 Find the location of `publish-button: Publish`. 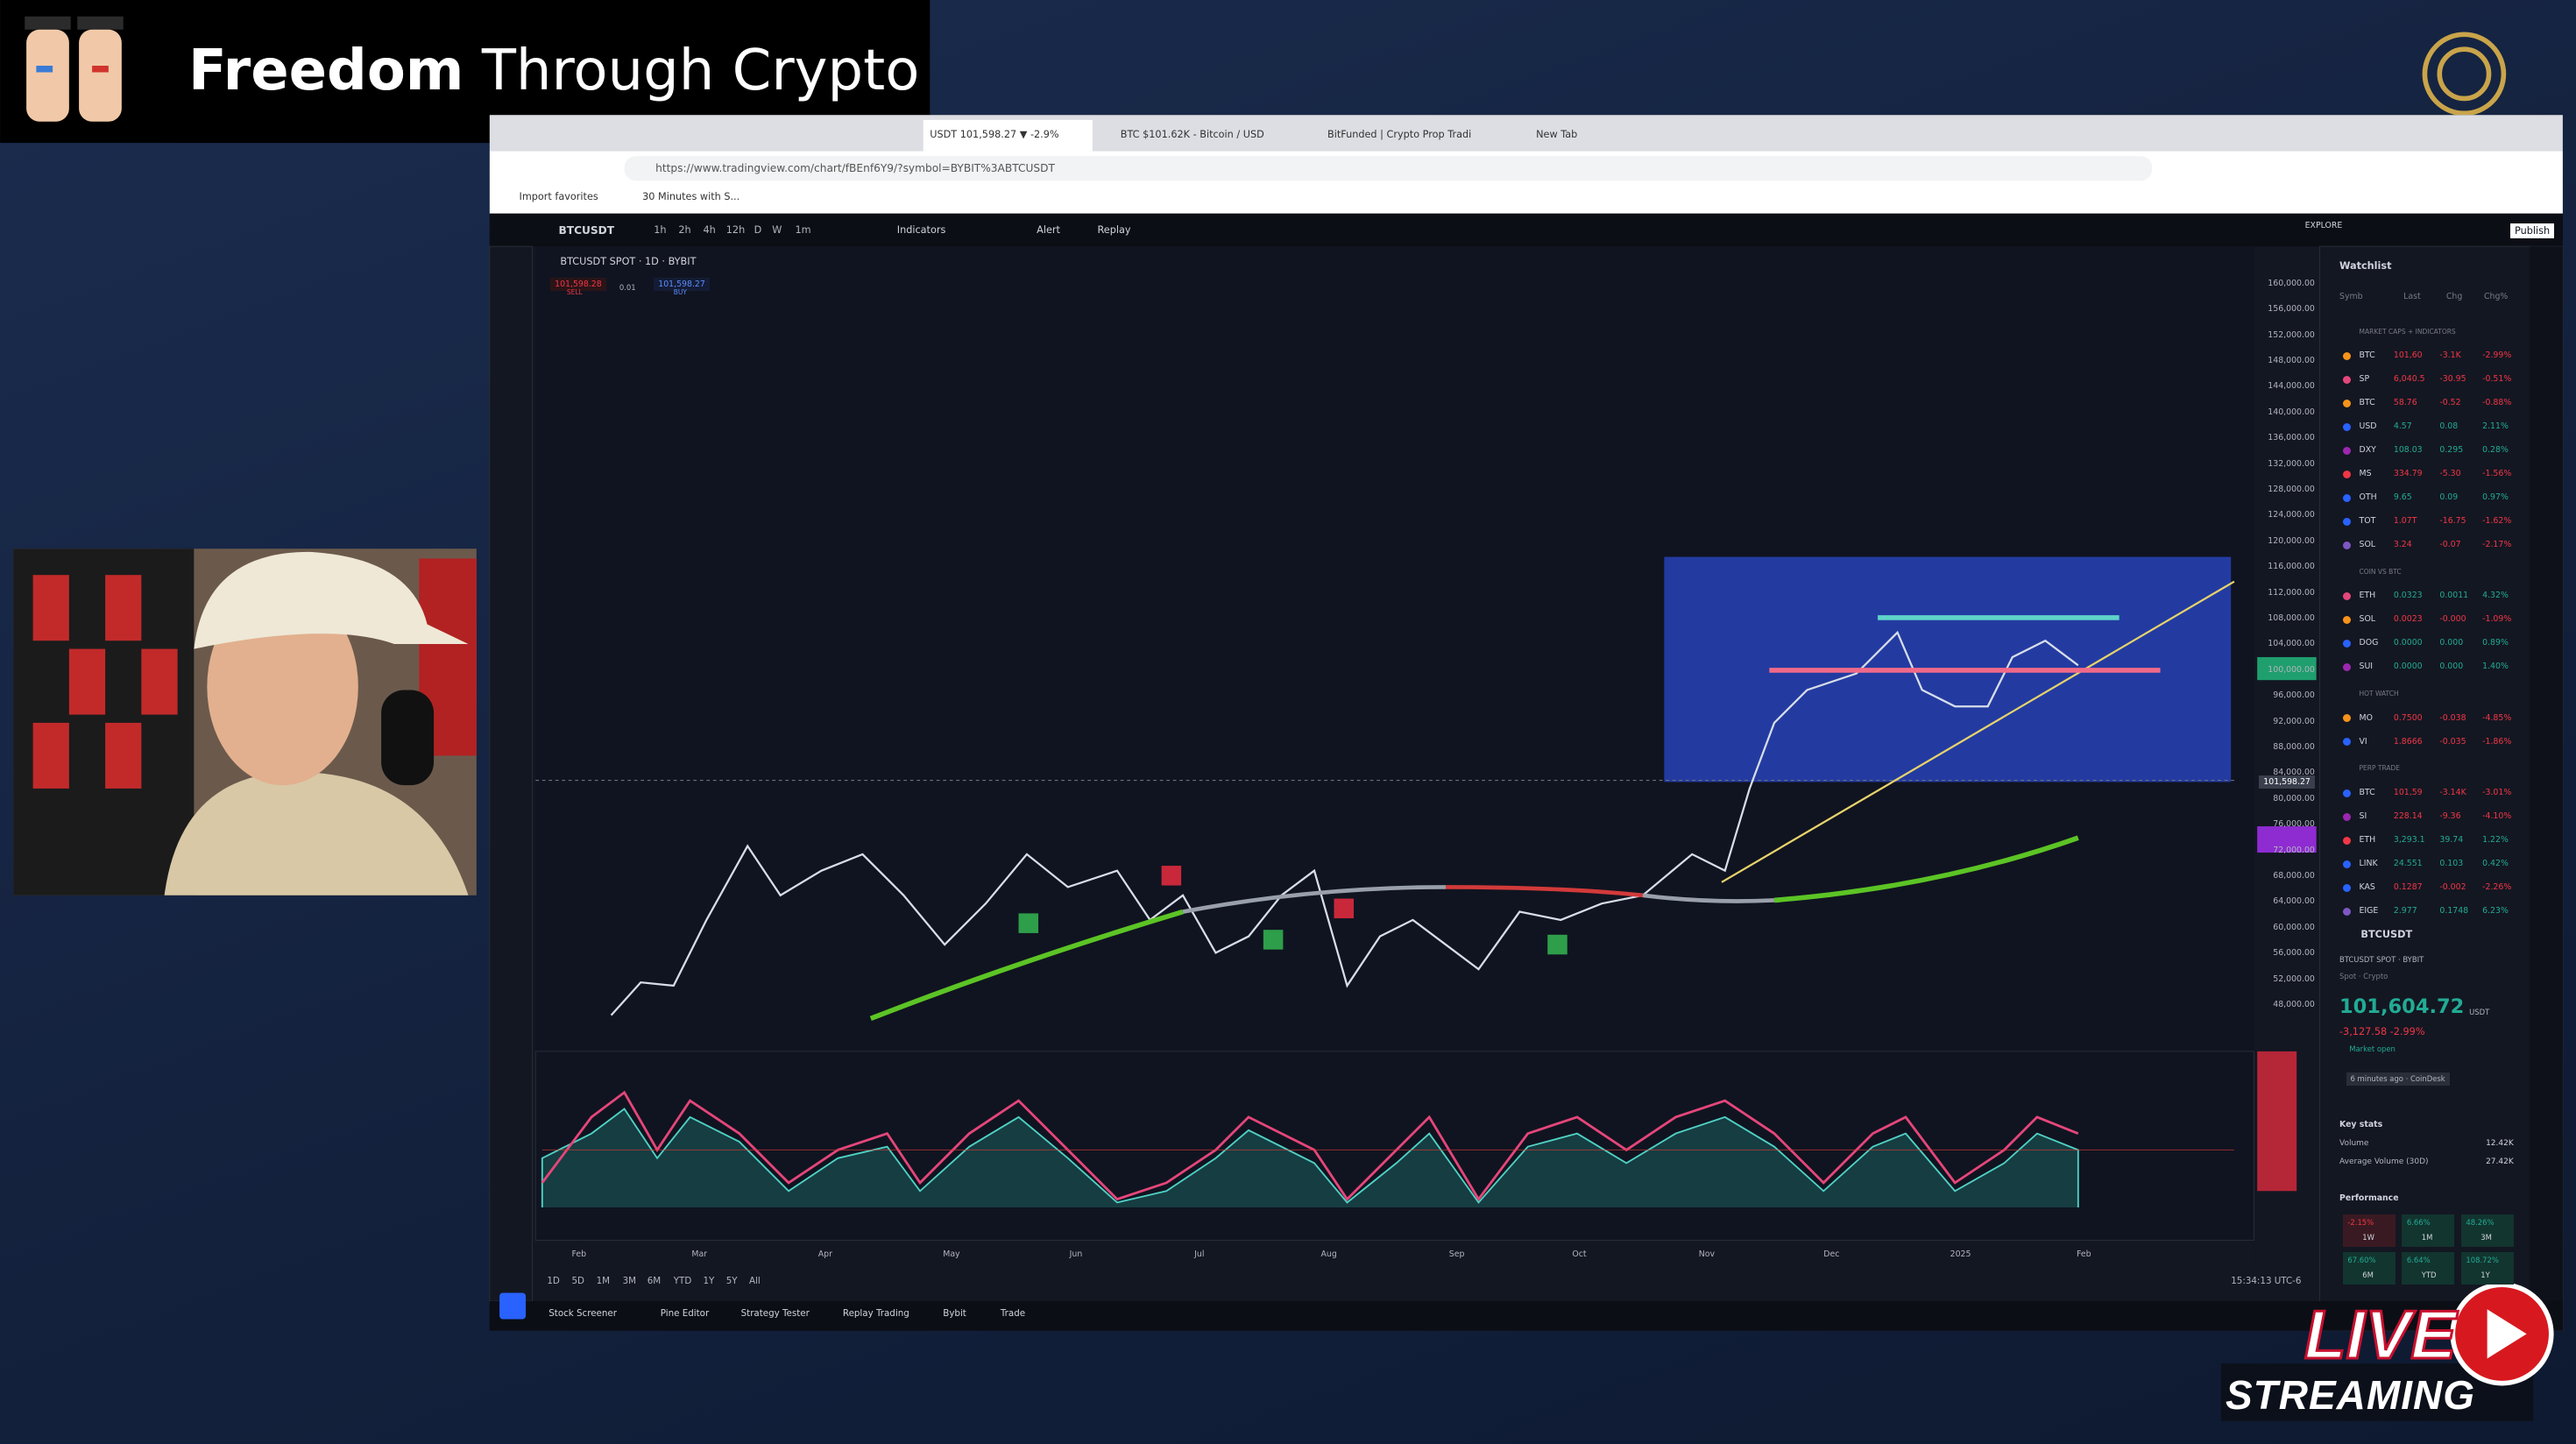

publish-button: Publish is located at coordinates (2532, 231).